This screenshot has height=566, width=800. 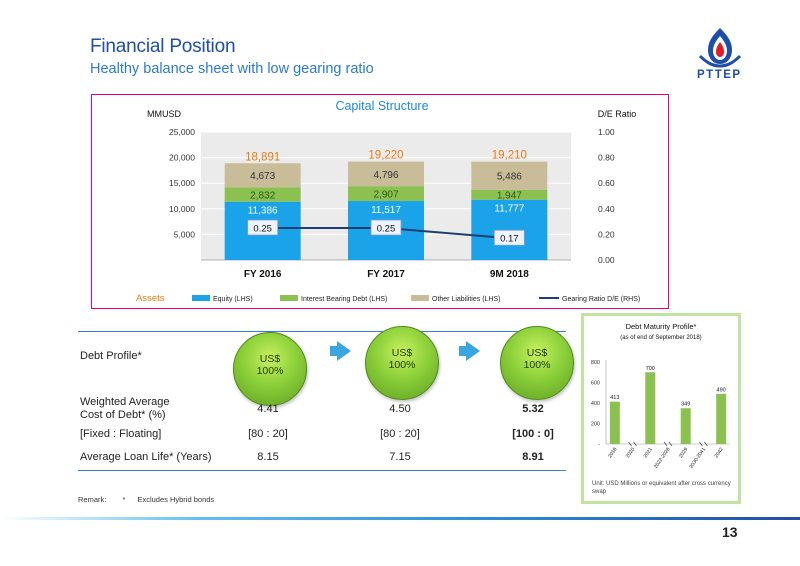 What do you see at coordinates (595, 363) in the screenshot?
I see `maturity-y-tick: 800` at bounding box center [595, 363].